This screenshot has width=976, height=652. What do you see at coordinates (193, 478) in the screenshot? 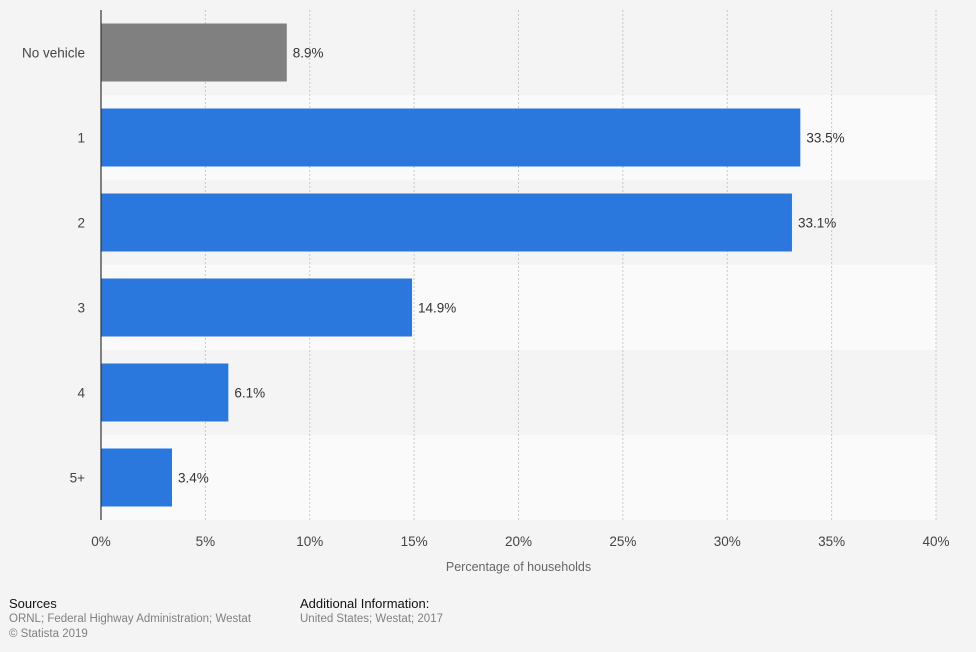
I see `bar-value-label: 3.4%` at bounding box center [193, 478].